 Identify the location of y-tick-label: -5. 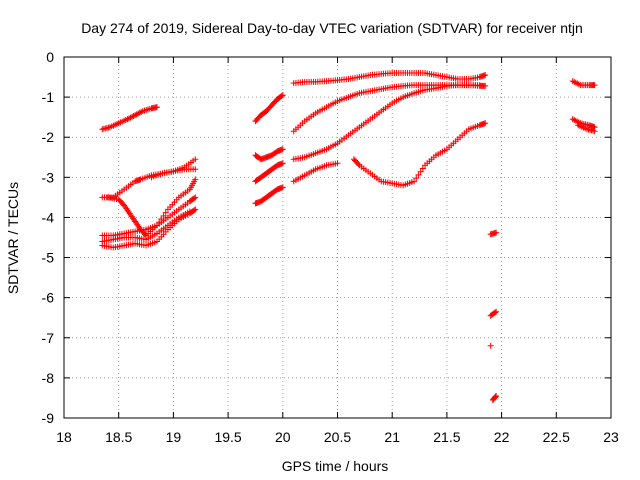
(48, 258).